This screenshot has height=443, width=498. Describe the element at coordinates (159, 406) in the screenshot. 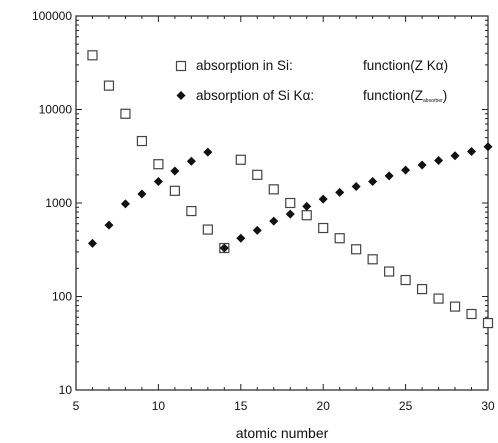

I see `x-tick-label: 10` at that location.